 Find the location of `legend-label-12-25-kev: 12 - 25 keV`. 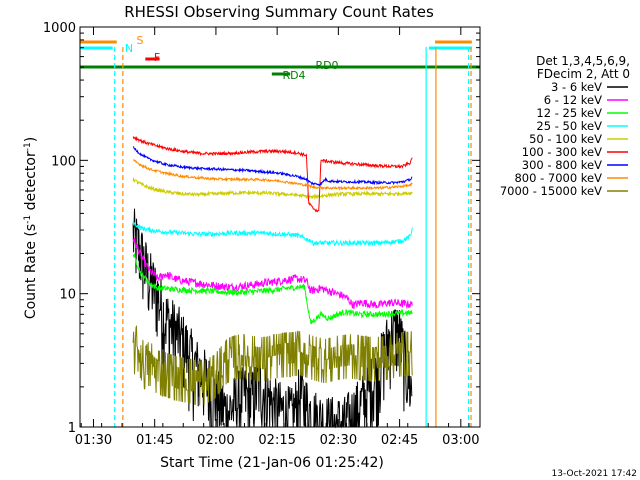

legend-label-12-25-kev: 12 - 25 keV is located at coordinates (569, 113).